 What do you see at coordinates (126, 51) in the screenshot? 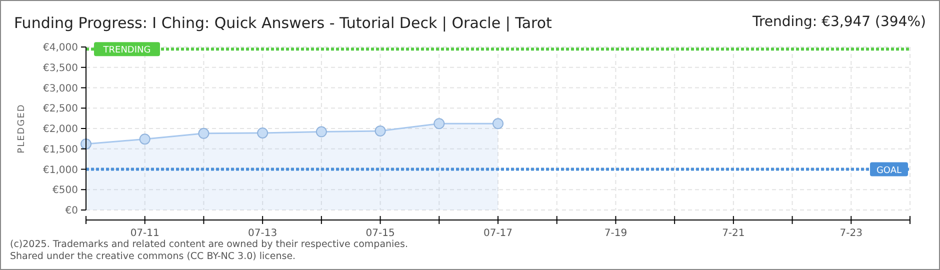
I see `ref-line-label: TRENDING` at bounding box center [126, 51].